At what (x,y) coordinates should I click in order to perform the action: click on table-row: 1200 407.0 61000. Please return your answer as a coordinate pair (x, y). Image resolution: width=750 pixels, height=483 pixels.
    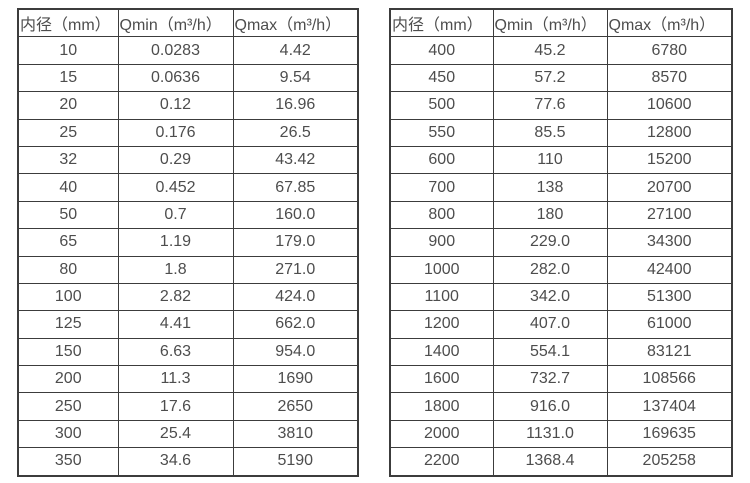
    Looking at the image, I should click on (561, 324).